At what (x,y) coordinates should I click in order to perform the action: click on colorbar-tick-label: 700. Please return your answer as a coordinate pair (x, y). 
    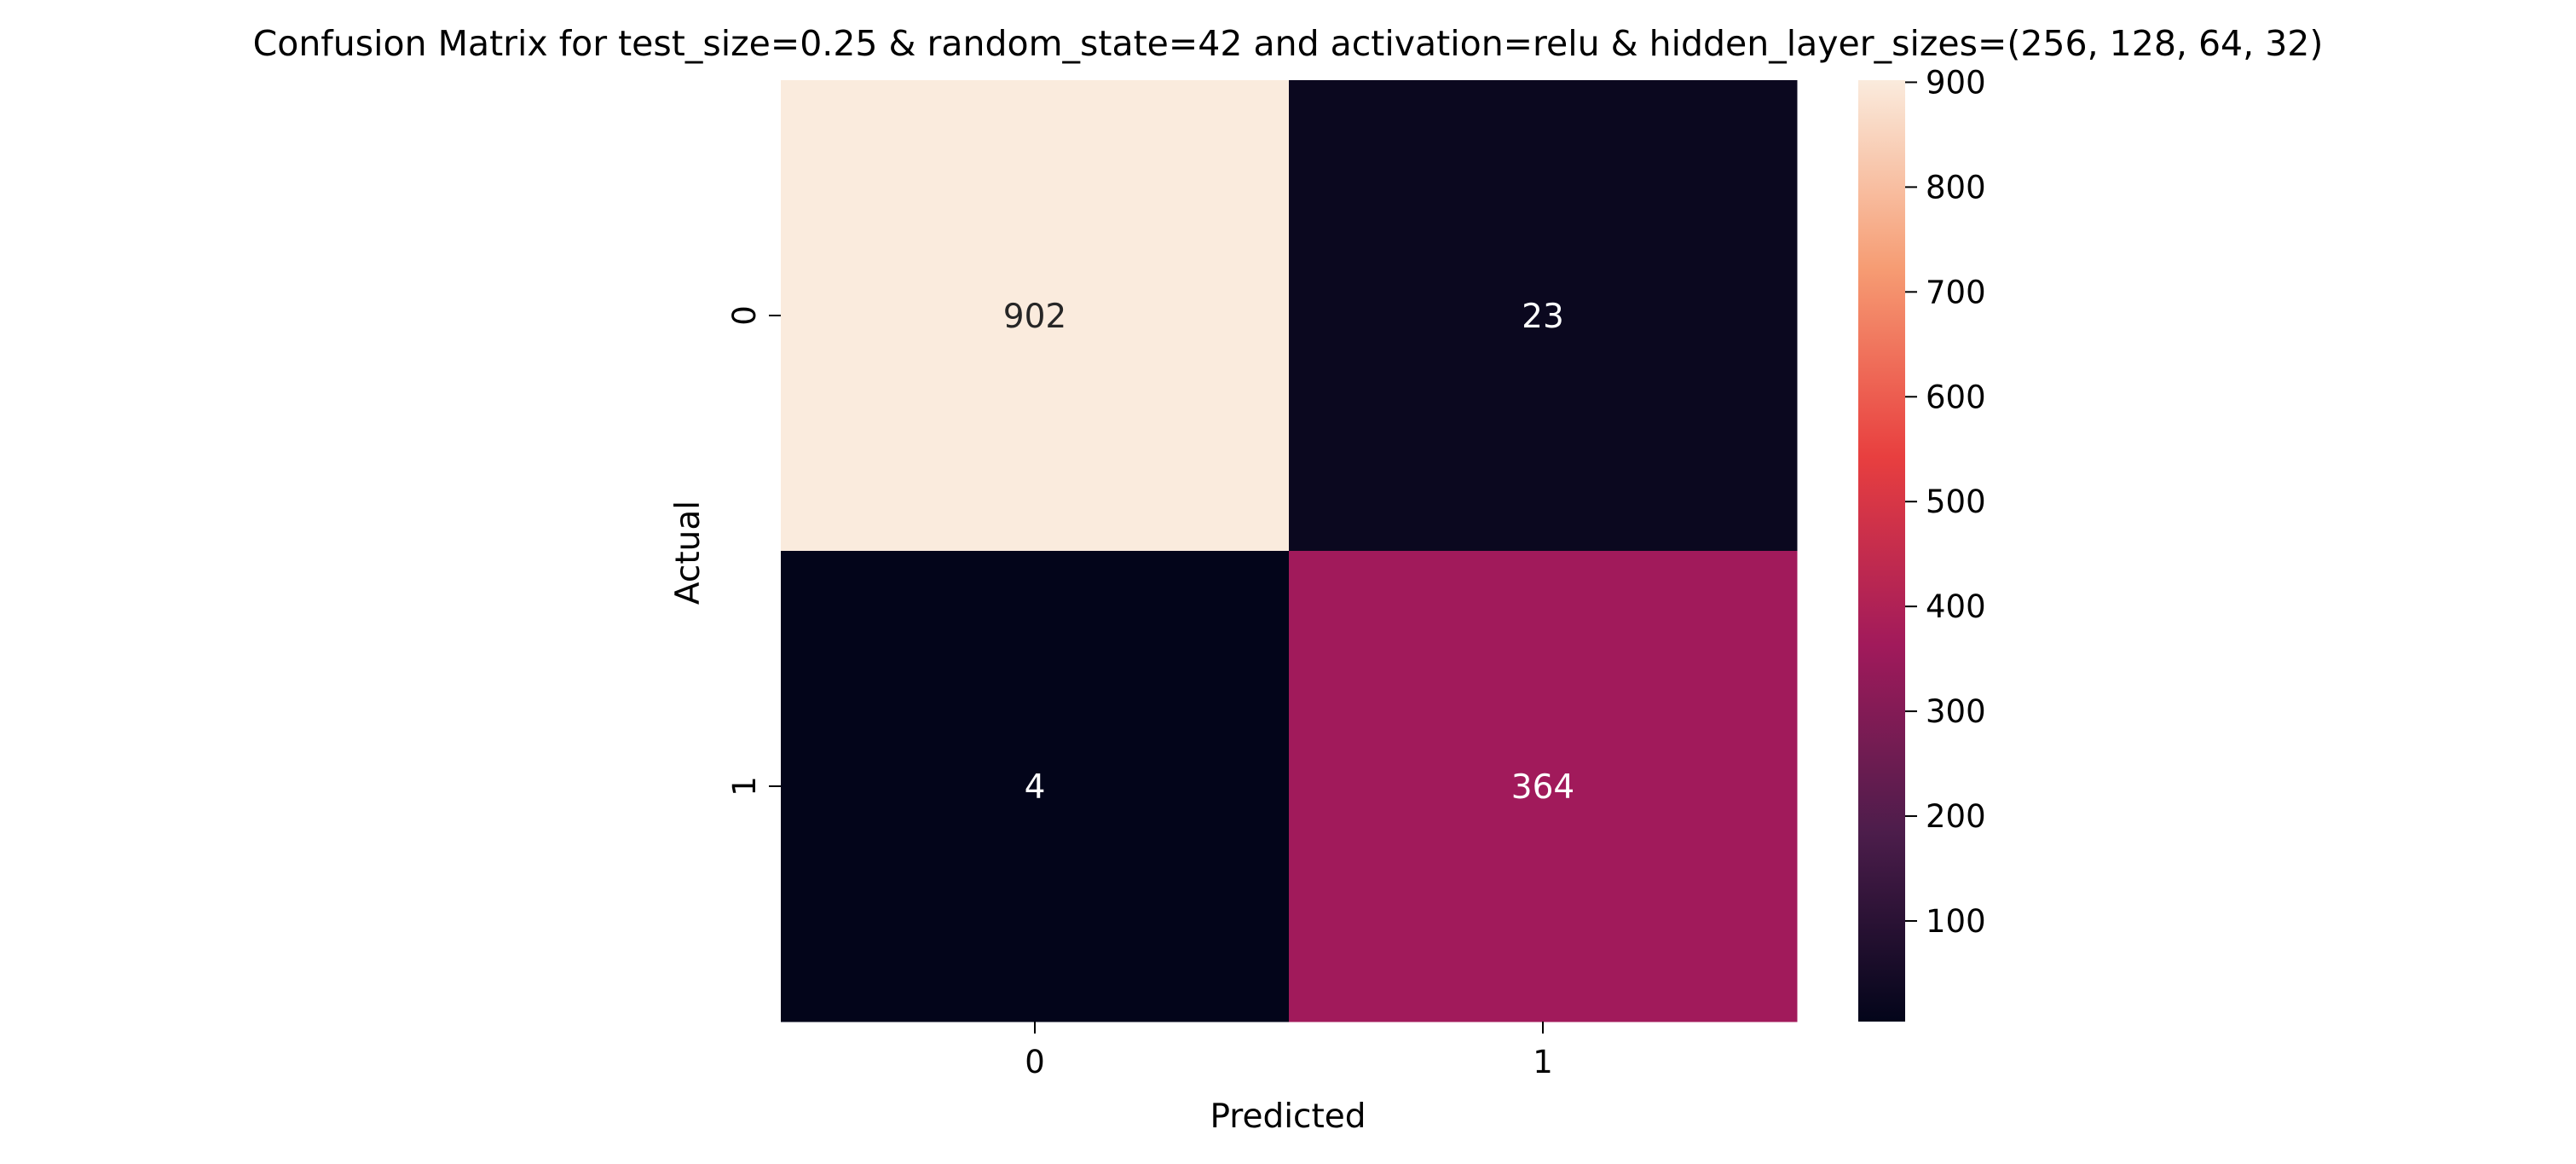
    Looking at the image, I should click on (1956, 292).